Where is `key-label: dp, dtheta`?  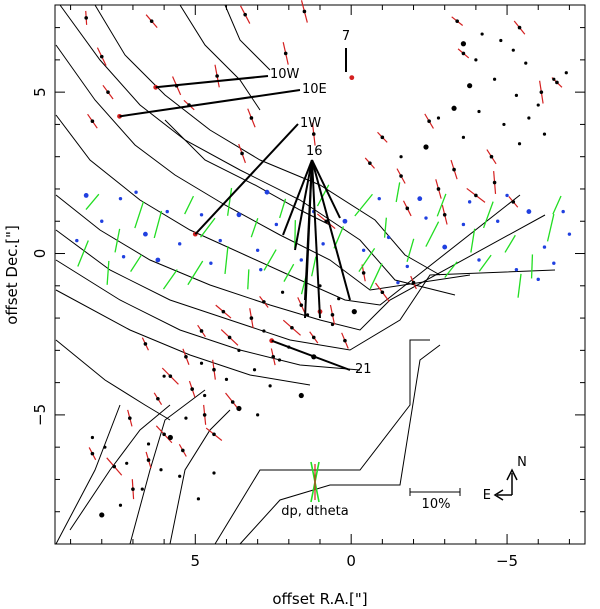 key-label: dp, dtheta is located at coordinates (314, 511).